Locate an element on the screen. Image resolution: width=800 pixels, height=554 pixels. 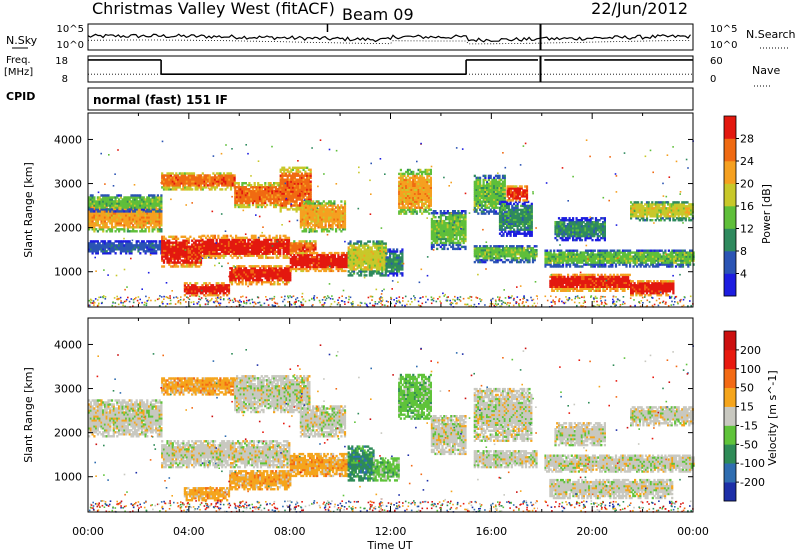
freq-panel-frame is located at coordinates (390, 69).